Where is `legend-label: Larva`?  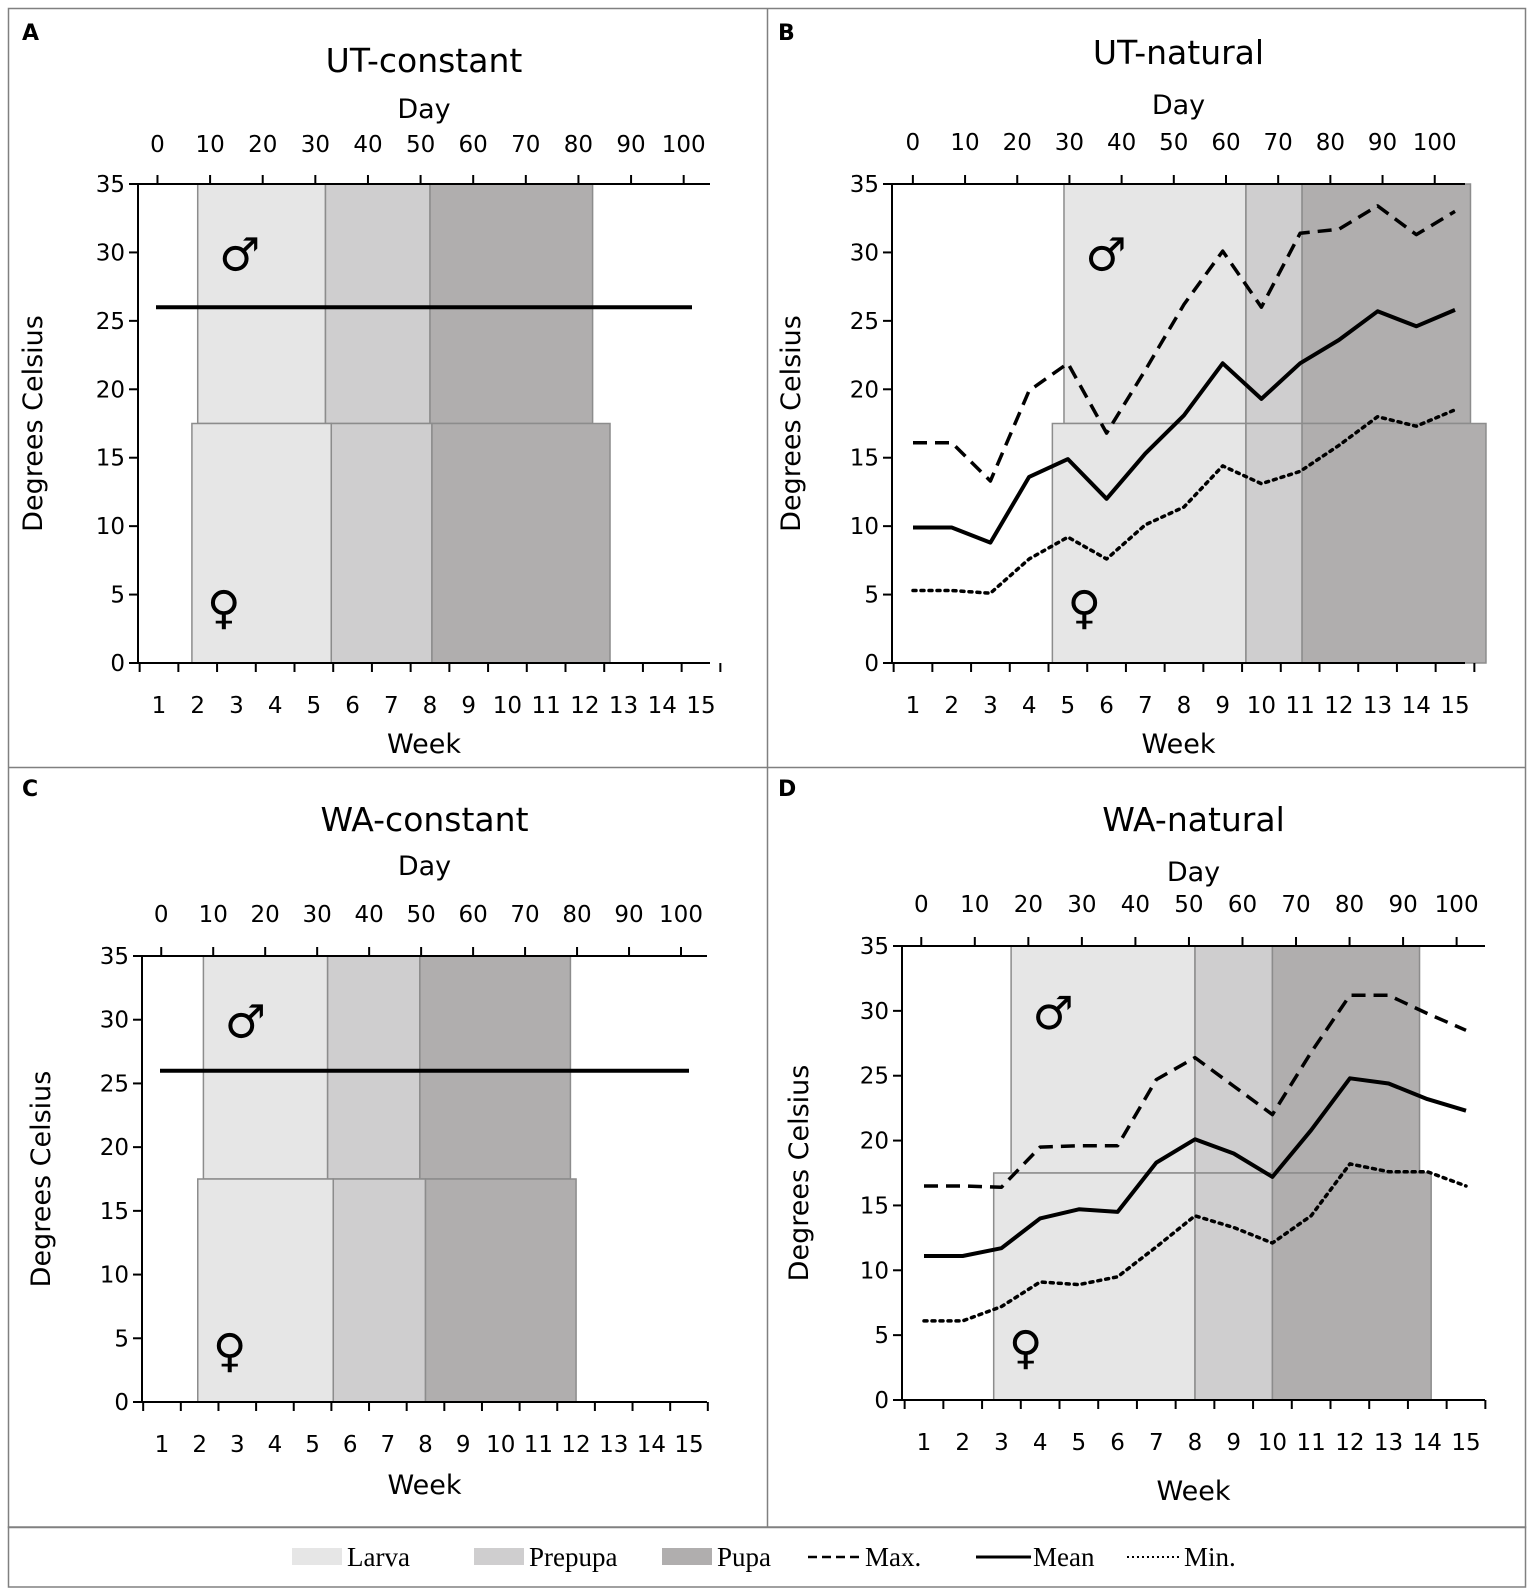
legend-label: Larva is located at coordinates (378, 1557).